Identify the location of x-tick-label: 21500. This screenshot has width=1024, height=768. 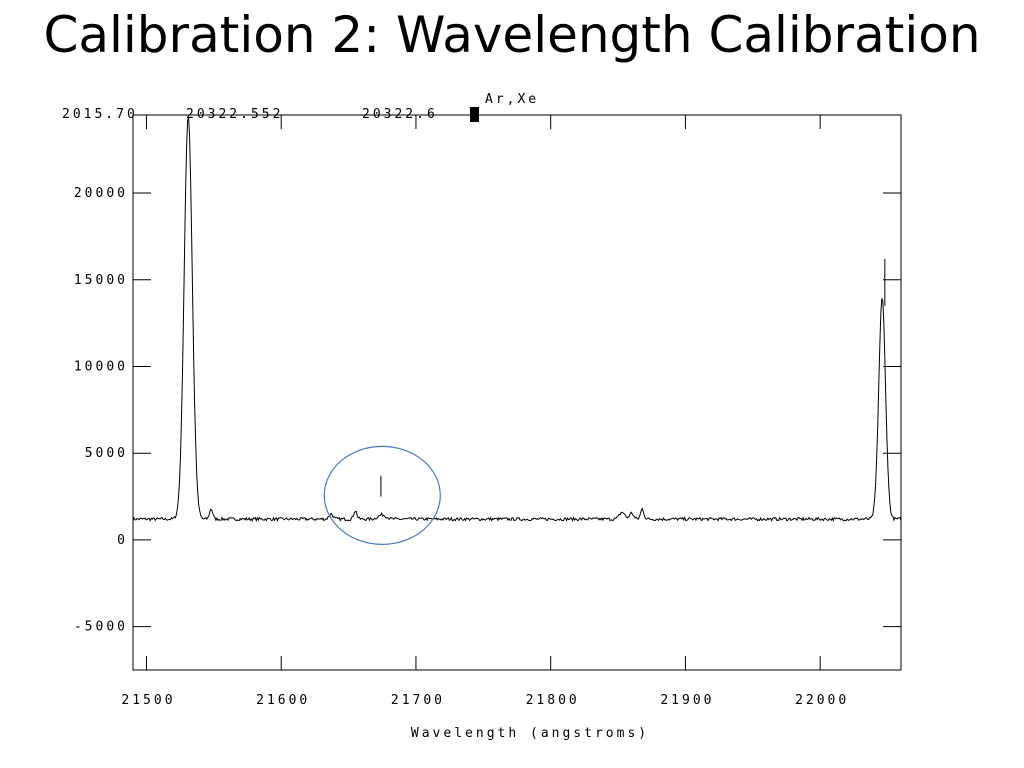
(148, 700).